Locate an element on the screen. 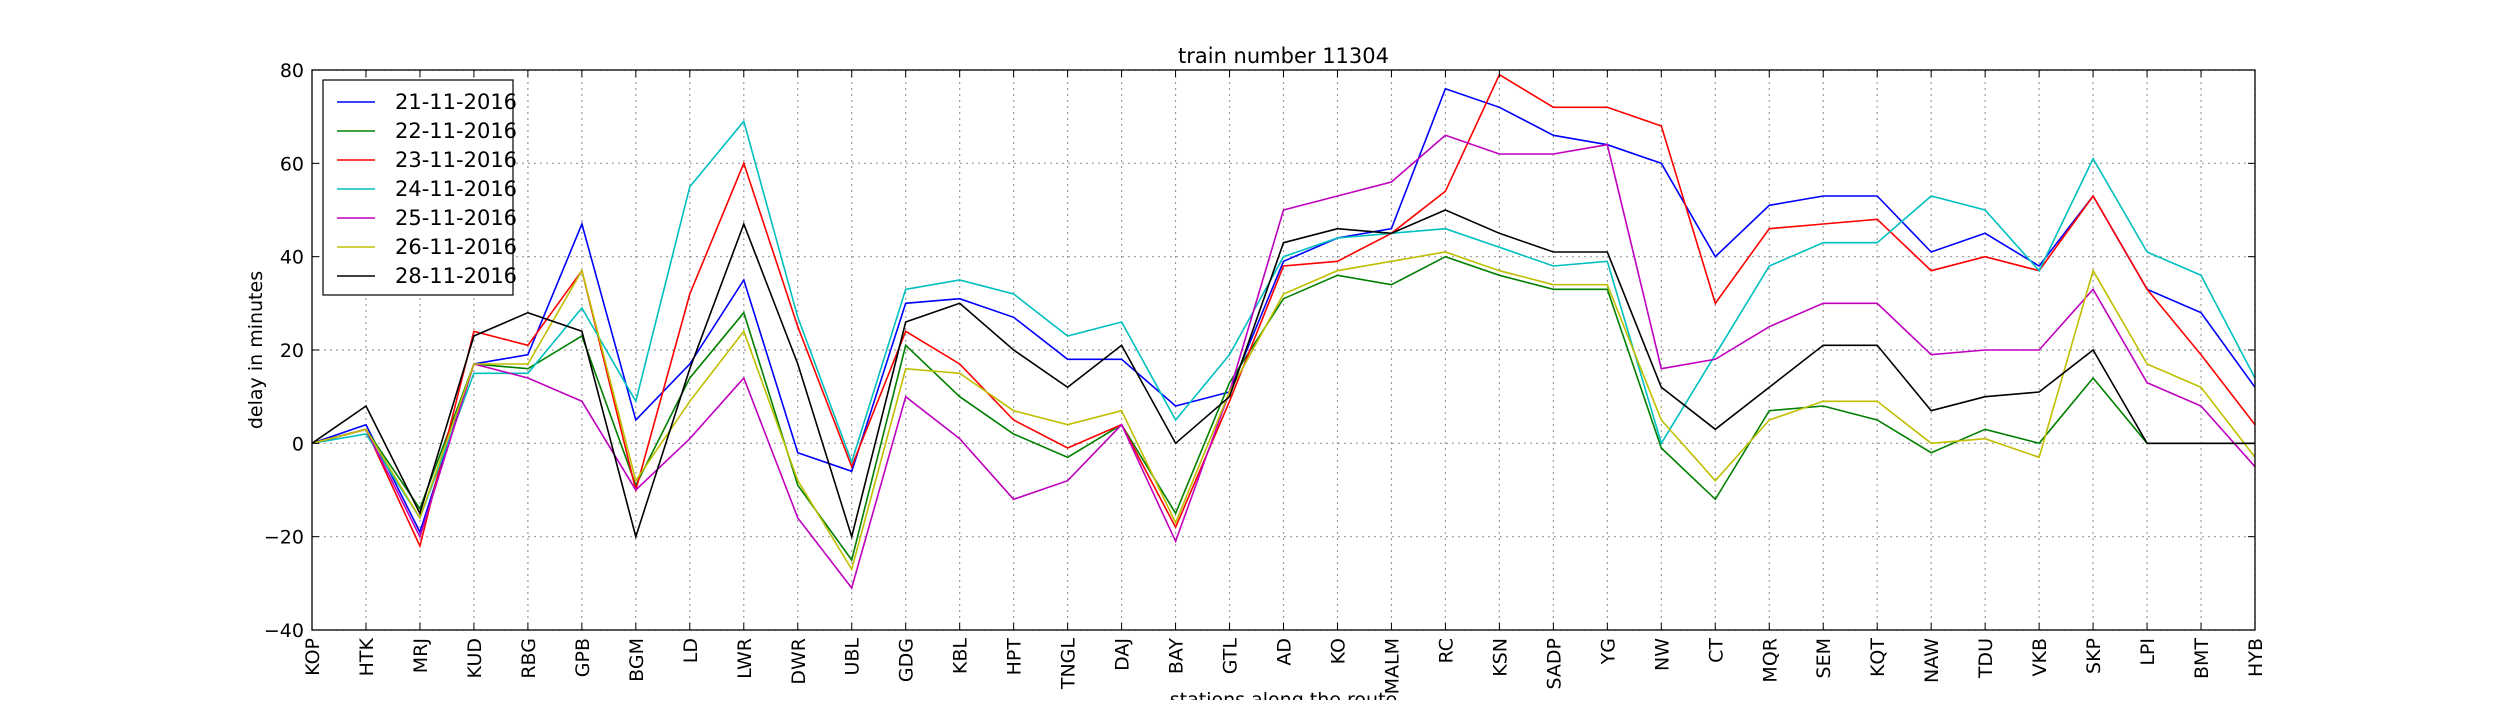 This screenshot has width=2500, height=704. x-tick-label: AD is located at coordinates (1285, 652).